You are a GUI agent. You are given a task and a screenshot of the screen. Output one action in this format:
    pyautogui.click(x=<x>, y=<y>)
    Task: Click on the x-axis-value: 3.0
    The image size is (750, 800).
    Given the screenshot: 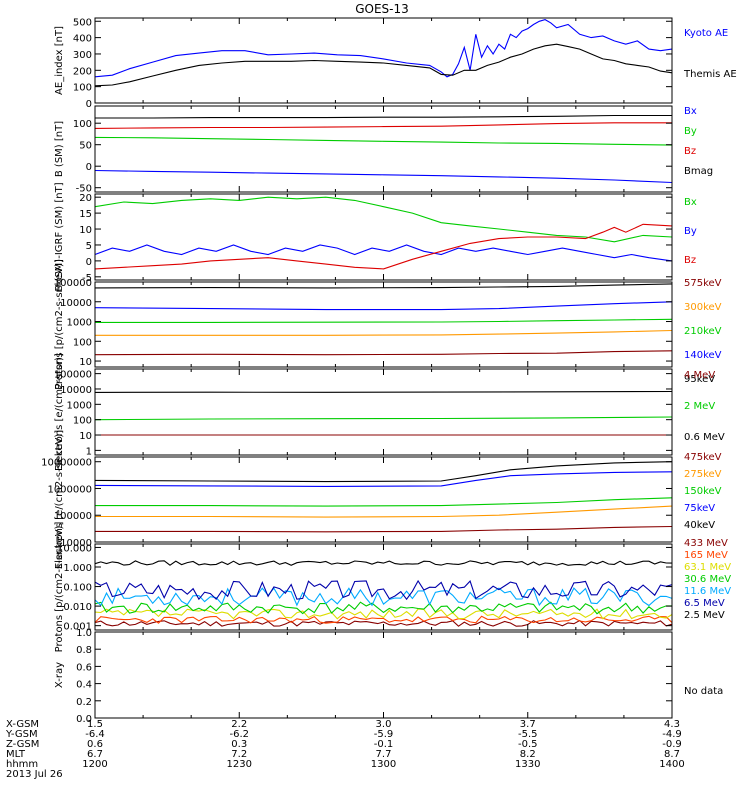 What is the action you would take?
    pyautogui.click(x=384, y=724)
    